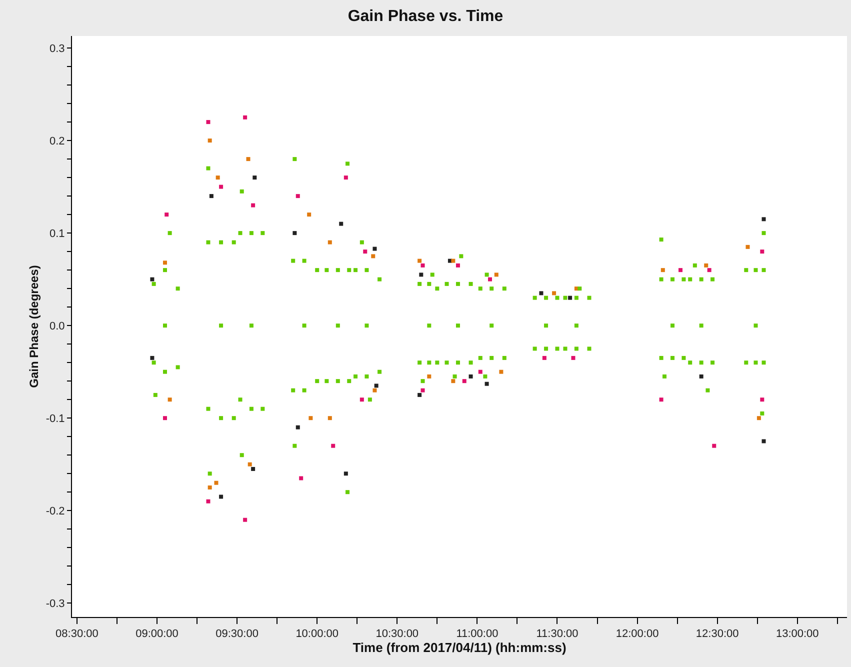  What do you see at coordinates (57, 48) in the screenshot?
I see `y-tick-label: 0.3` at bounding box center [57, 48].